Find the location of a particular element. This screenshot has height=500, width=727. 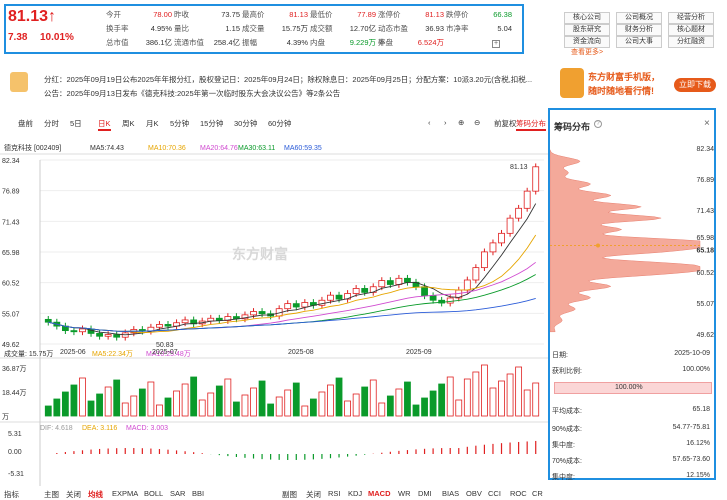

indicator-tab: SAR is located at coordinates (178, 493).